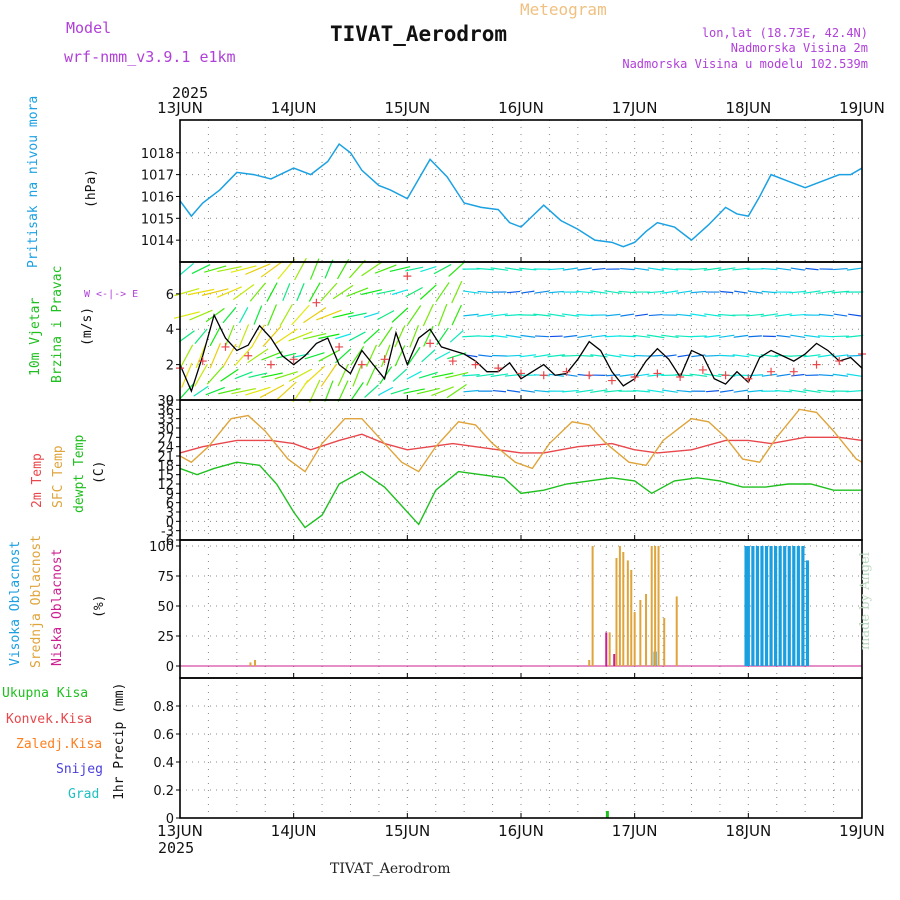 The image size is (900, 900). I want to click on x-tick-label-top: 18JUN, so click(748, 108).